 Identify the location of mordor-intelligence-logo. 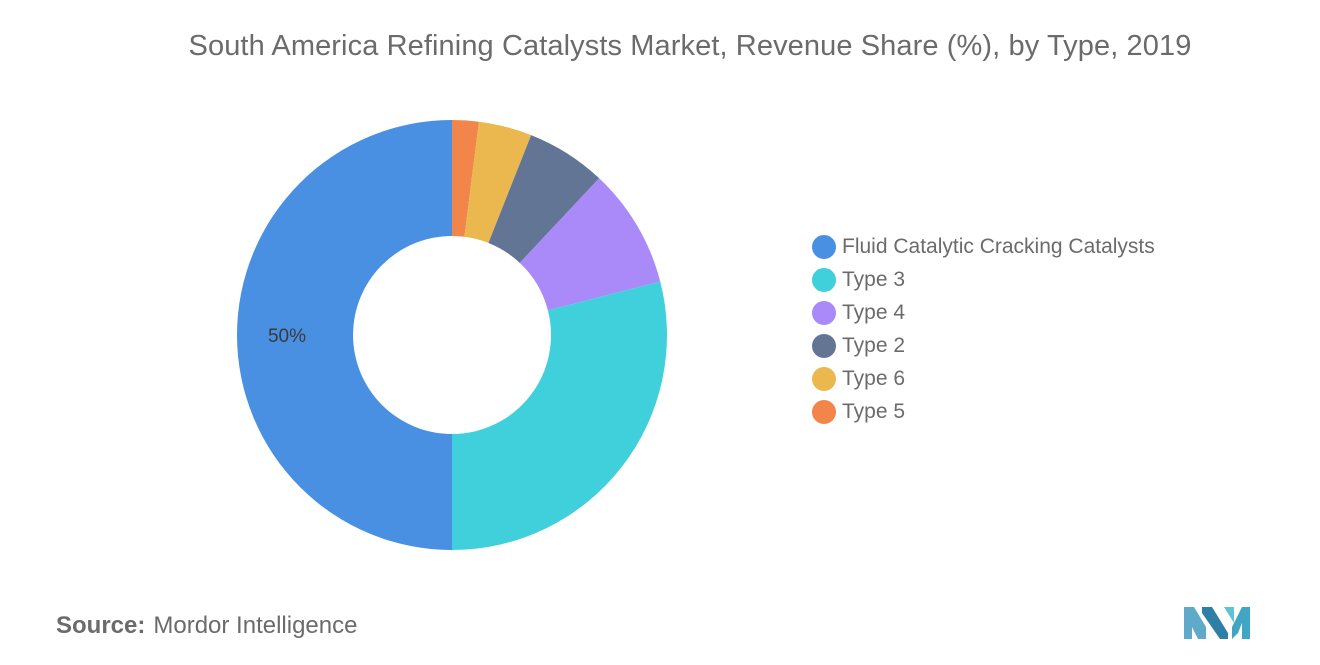
(1217, 623).